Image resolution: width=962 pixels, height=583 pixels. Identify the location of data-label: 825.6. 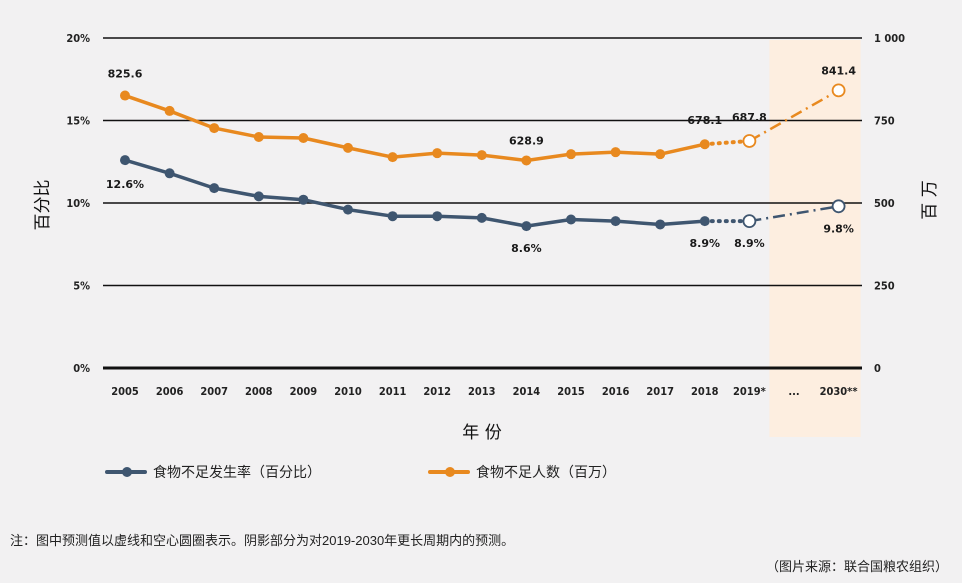
(125, 74).